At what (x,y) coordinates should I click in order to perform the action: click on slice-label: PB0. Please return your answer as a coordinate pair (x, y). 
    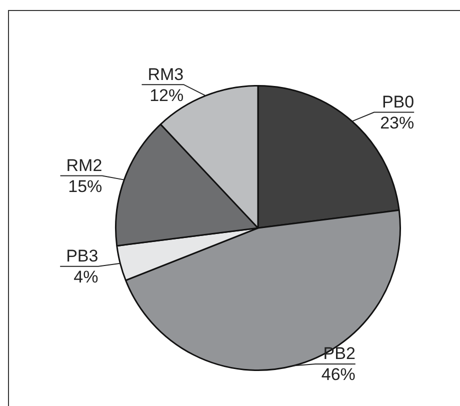
    Looking at the image, I should click on (398, 102).